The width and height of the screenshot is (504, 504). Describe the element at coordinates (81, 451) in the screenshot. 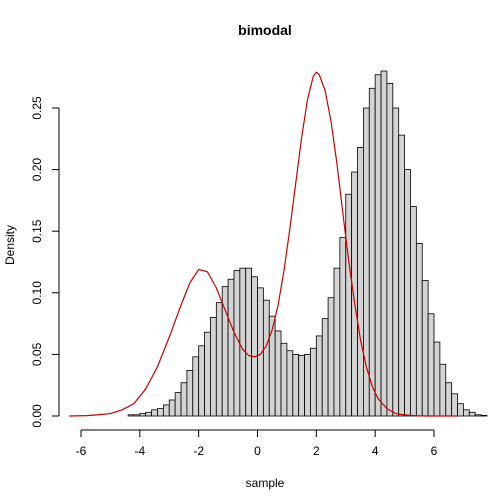

I see `x-tick-label: -6` at that location.